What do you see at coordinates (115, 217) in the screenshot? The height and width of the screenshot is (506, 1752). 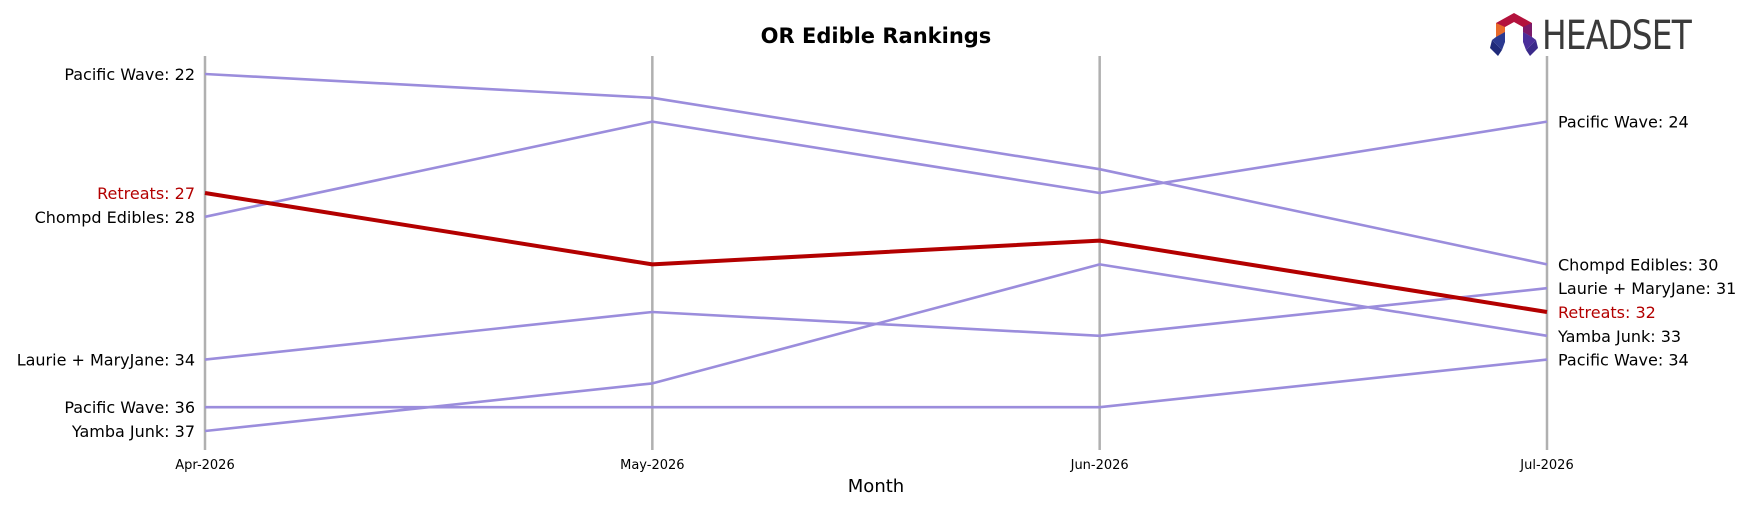 I see `start-rank-label: Chompd Edibles: 28` at bounding box center [115, 217].